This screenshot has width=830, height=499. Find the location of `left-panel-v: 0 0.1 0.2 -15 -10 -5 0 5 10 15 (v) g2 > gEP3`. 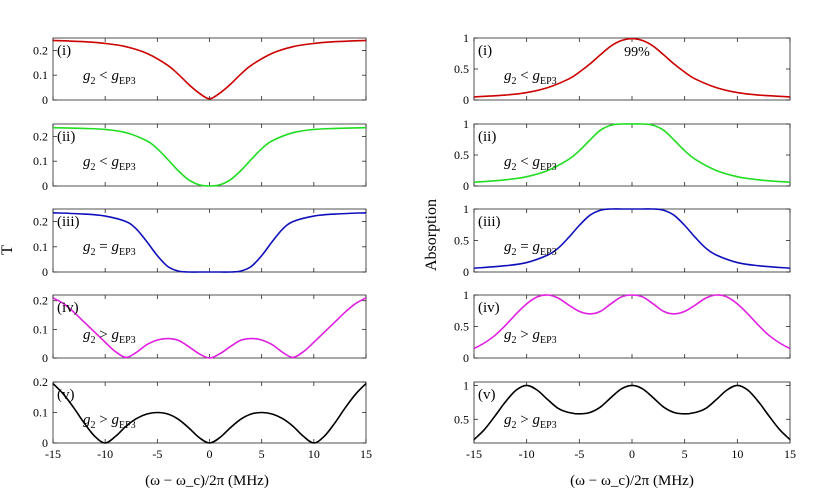

left-panel-v: 0 0.1 0.2 -15 -10 -5 0 5 10 15 (v) g2 > gEP3 is located at coordinates (202, 418).